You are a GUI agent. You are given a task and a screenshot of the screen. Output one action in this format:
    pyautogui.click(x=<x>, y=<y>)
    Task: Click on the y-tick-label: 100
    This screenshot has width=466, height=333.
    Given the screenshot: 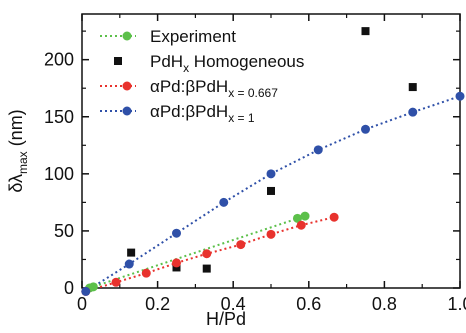 What is the action you would take?
    pyautogui.click(x=59, y=174)
    